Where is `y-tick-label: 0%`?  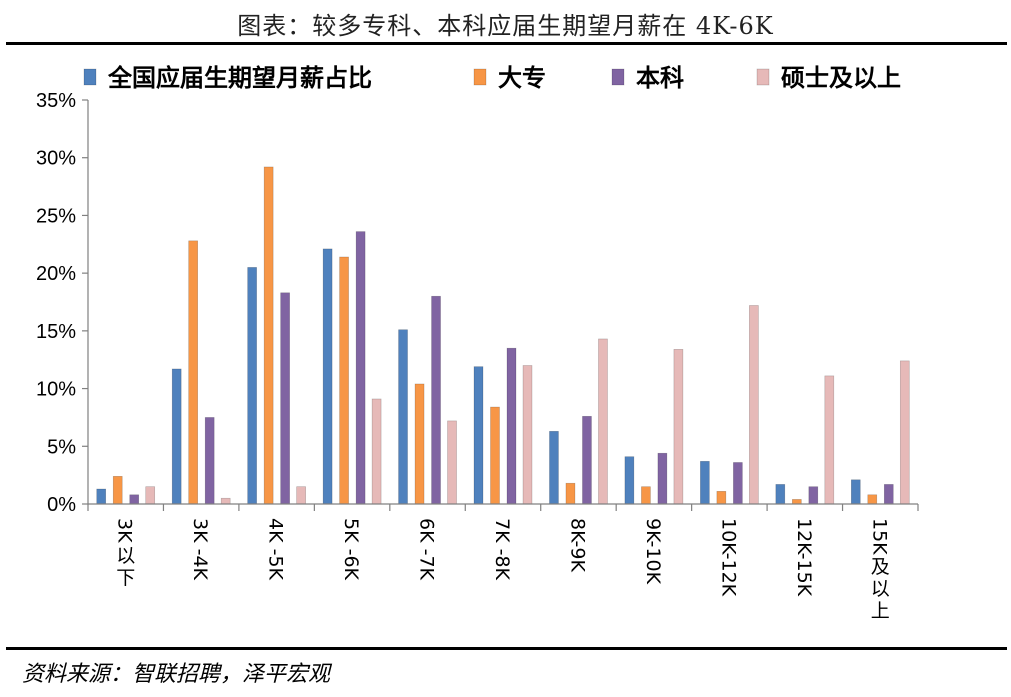
y-tick-label: 0% is located at coordinates (61, 505).